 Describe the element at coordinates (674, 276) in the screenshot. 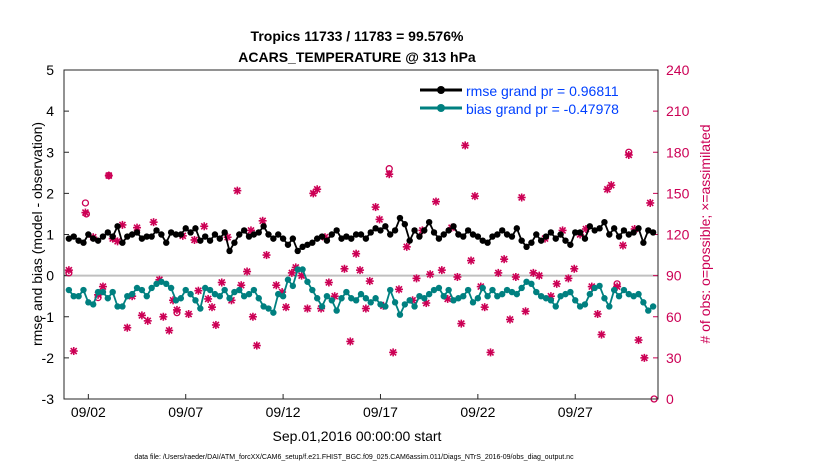

I see `y-tick-label-right: 90` at that location.